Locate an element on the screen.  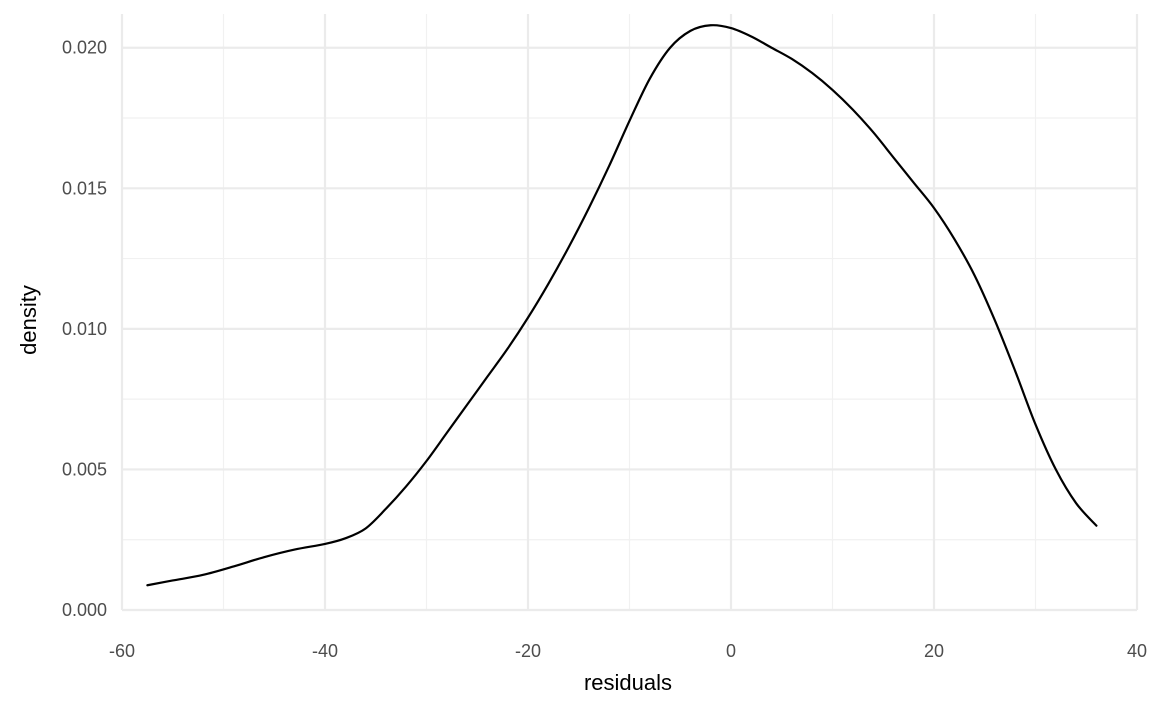
y-tick-label: 0.010 is located at coordinates (84, 329).